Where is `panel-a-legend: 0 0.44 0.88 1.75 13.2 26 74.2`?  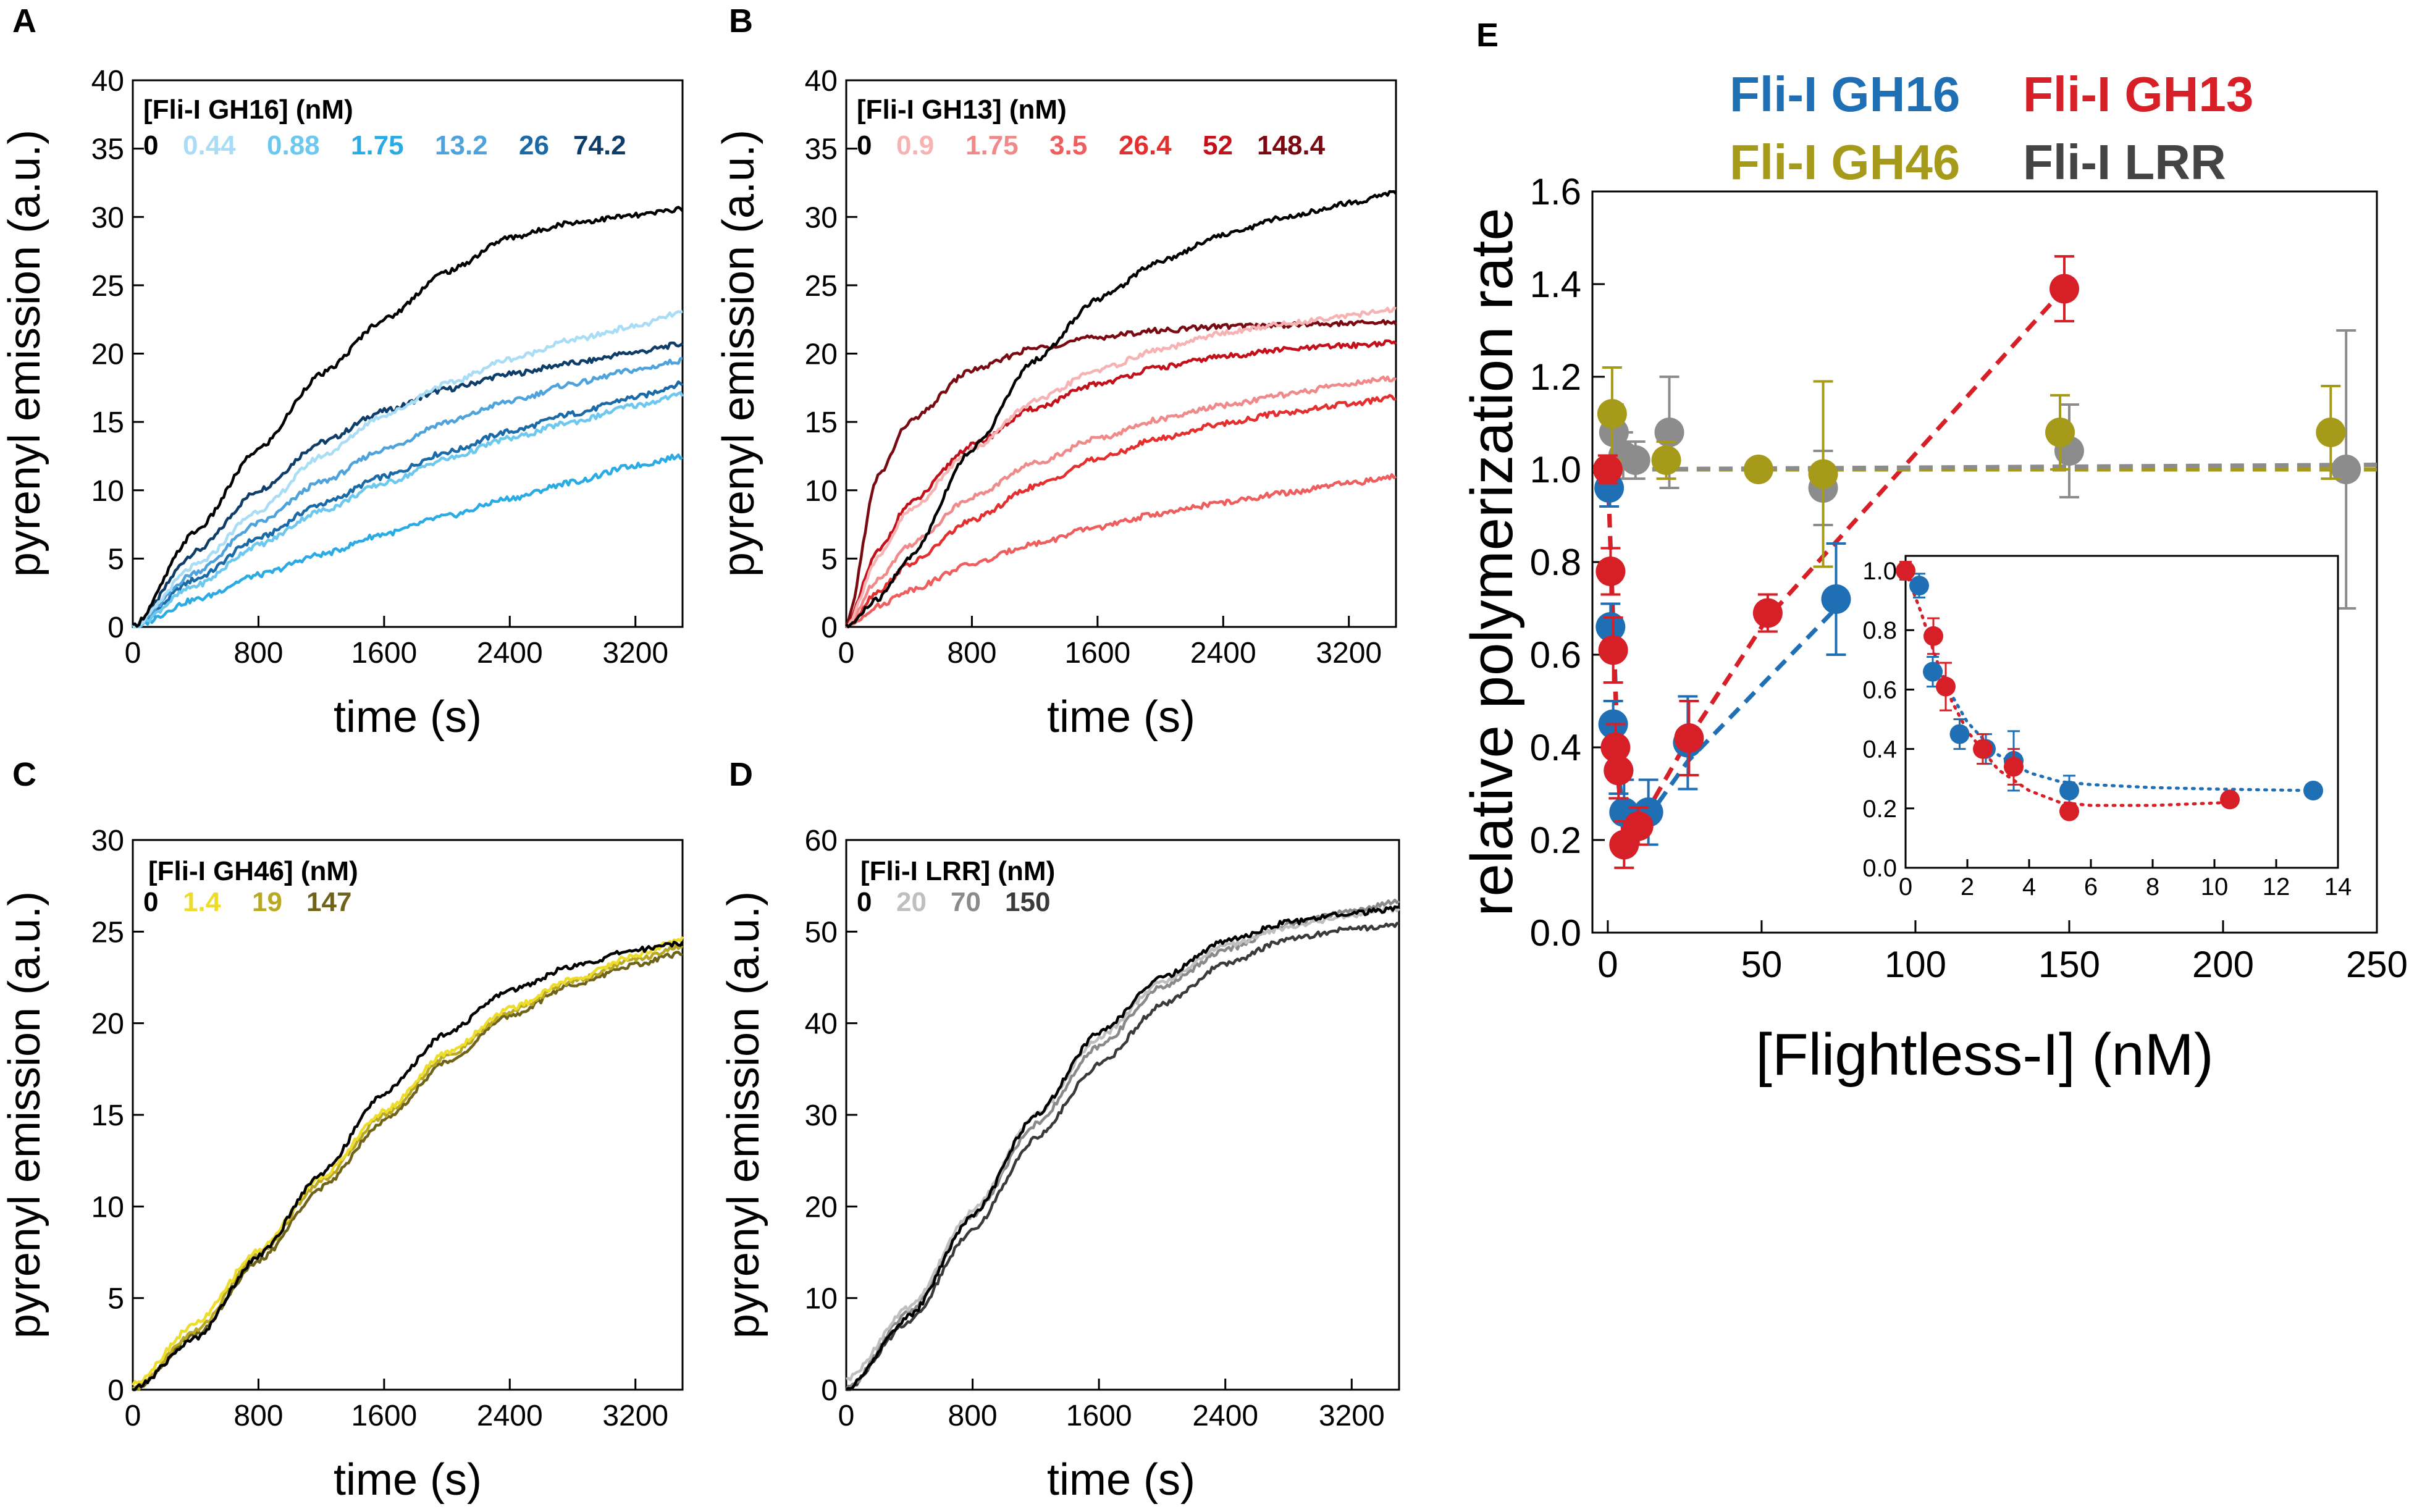 panel-a-legend: 0 0.44 0.88 1.75 13.2 26 74.2 is located at coordinates (384, 145).